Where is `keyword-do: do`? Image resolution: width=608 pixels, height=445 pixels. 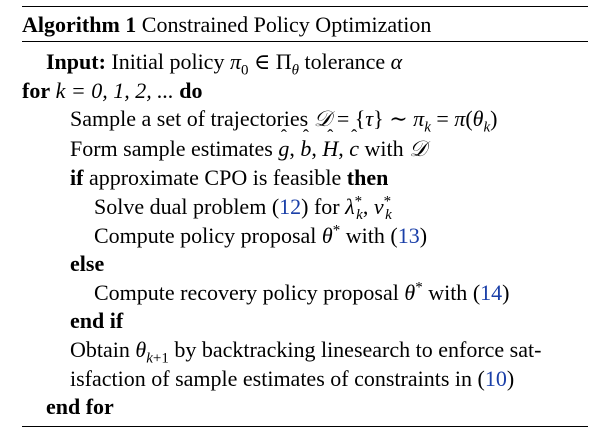 keyword-do: do is located at coordinates (191, 90).